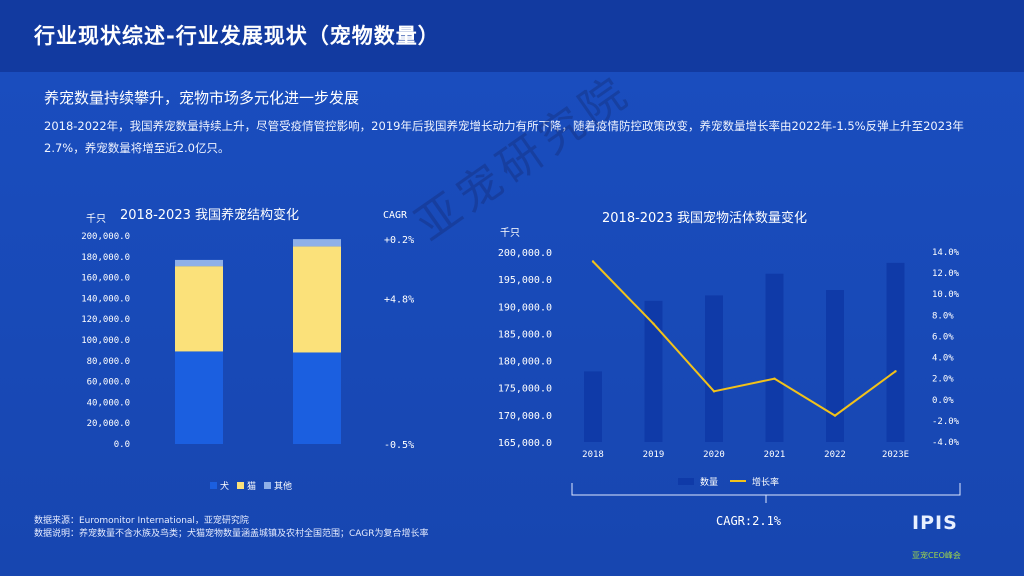 This screenshot has width=1024, height=576. Describe the element at coordinates (108, 383) in the screenshot. I see `chart1-ytick: 60,000.0` at that location.